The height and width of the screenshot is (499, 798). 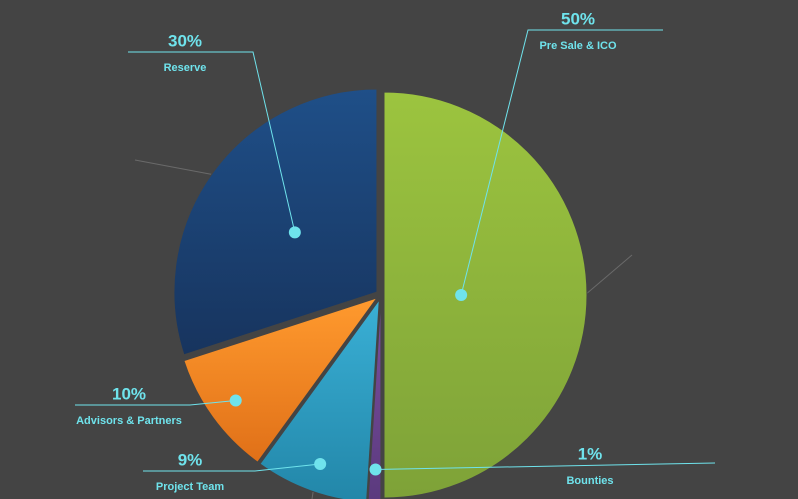 What do you see at coordinates (577, 46) in the screenshot?
I see `slice-label-pre-sale-and-ico: Pre Sale & ICO` at bounding box center [577, 46].